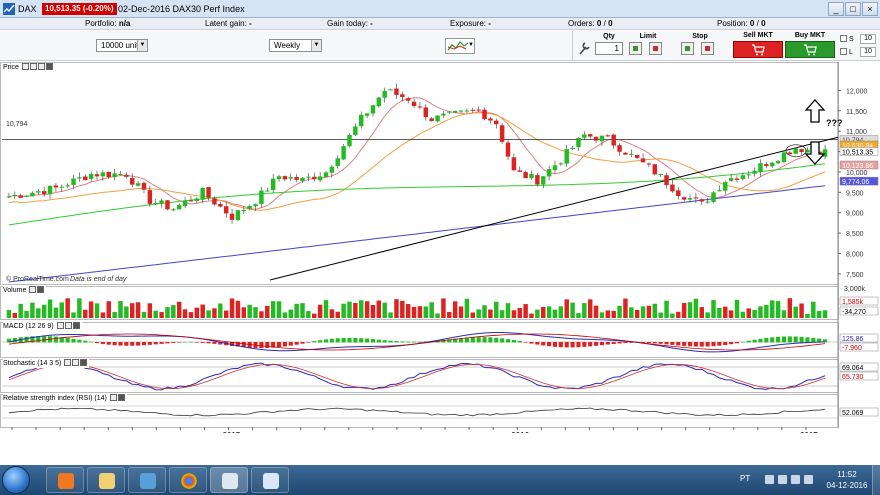 The width and height of the screenshot is (880, 495). Describe the element at coordinates (858, 39) in the screenshot. I see `stop-loss-toggle: S 10` at that location.